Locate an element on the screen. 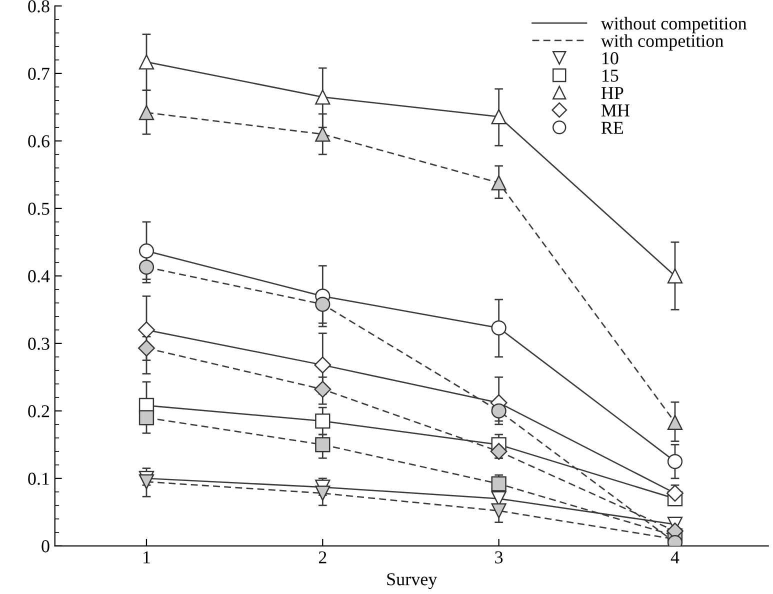  y-tick-label: 0.7 is located at coordinates (39, 74).